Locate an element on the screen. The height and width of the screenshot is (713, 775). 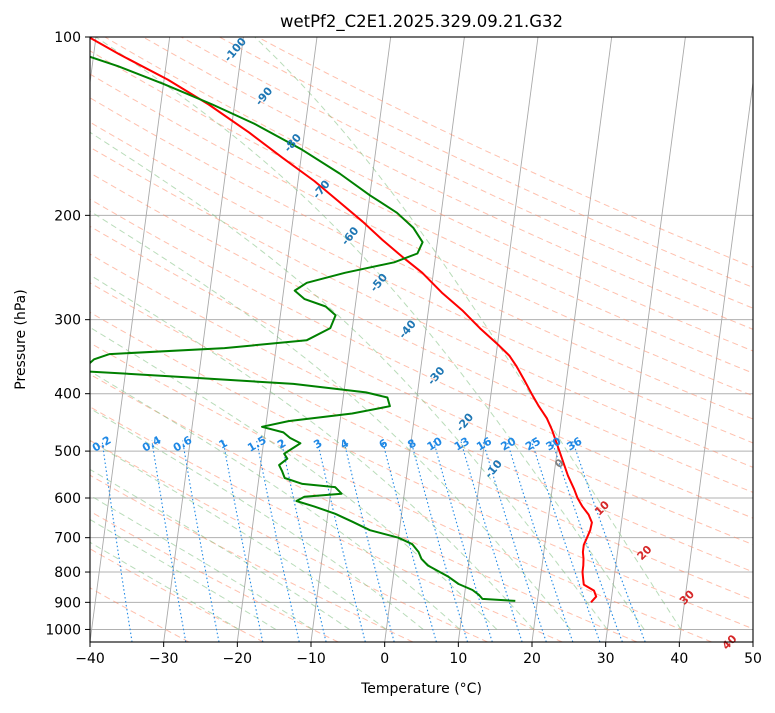
y-tick-label: 1000 is located at coordinates (63, 630).